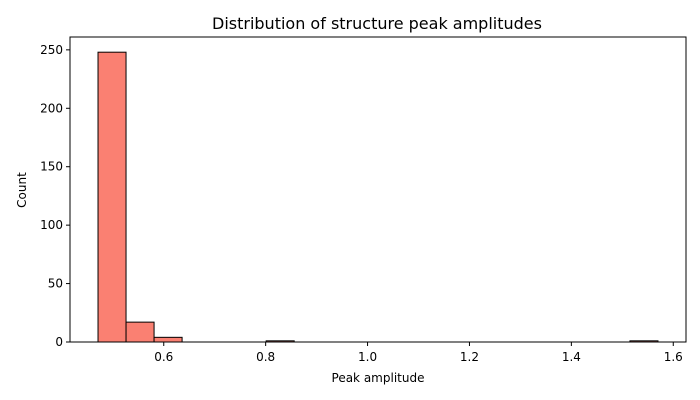 This screenshot has height=400, width=700. Describe the element at coordinates (265, 357) in the screenshot. I see `x-tick-label: 0.8` at that location.